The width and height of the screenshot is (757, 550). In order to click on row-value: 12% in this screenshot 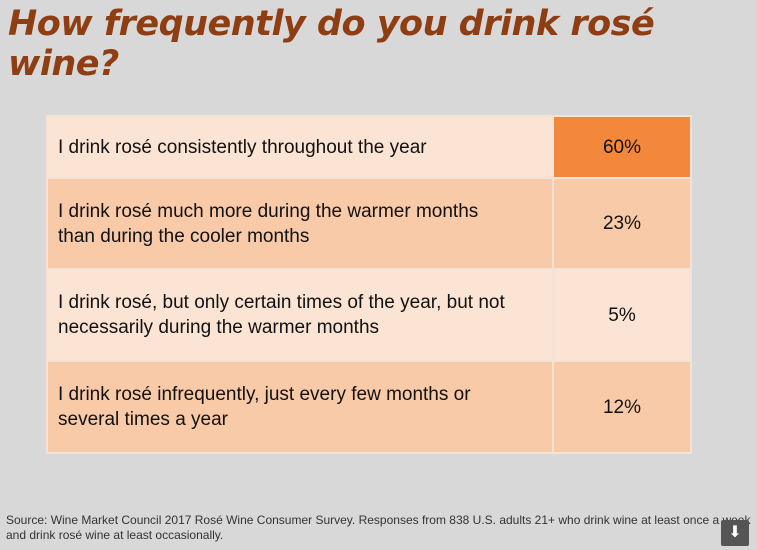, I will do `click(622, 407)`.